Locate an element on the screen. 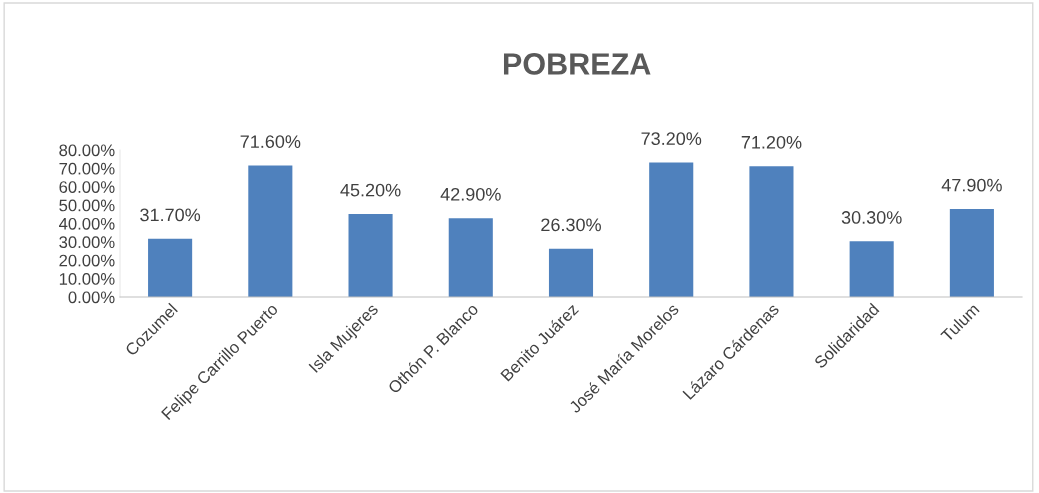 Image resolution: width=1039 pixels, height=493 pixels. data-label: 26.30% is located at coordinates (571, 225).